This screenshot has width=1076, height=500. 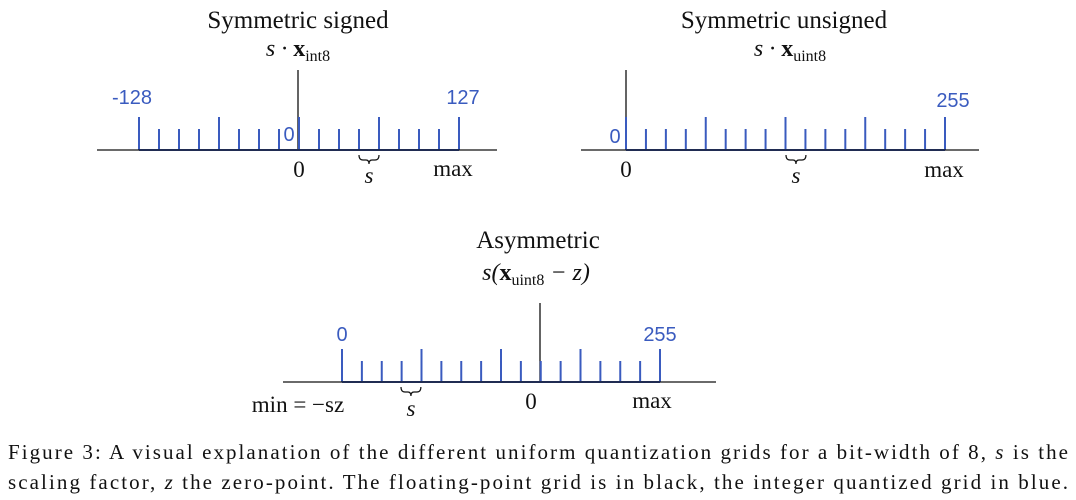 What do you see at coordinates (784, 20) in the screenshot?
I see `panel-title: Symmetric unsigned` at bounding box center [784, 20].